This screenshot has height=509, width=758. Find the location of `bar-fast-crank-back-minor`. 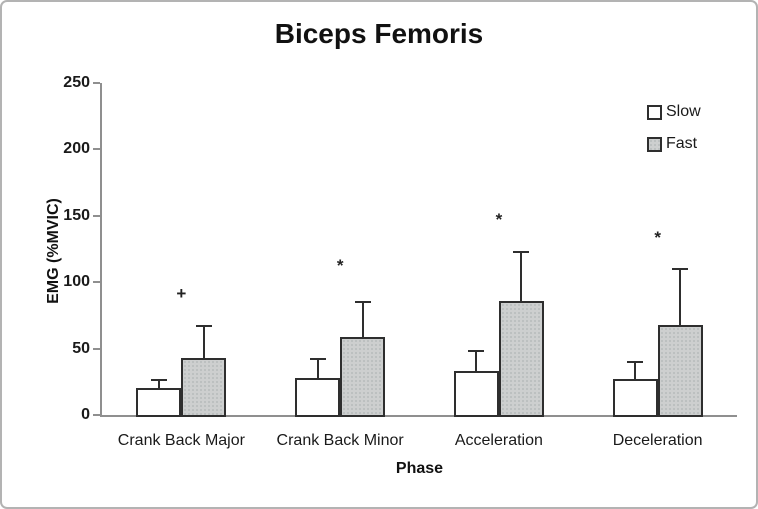

bar-fast-crank-back-minor is located at coordinates (363, 376).